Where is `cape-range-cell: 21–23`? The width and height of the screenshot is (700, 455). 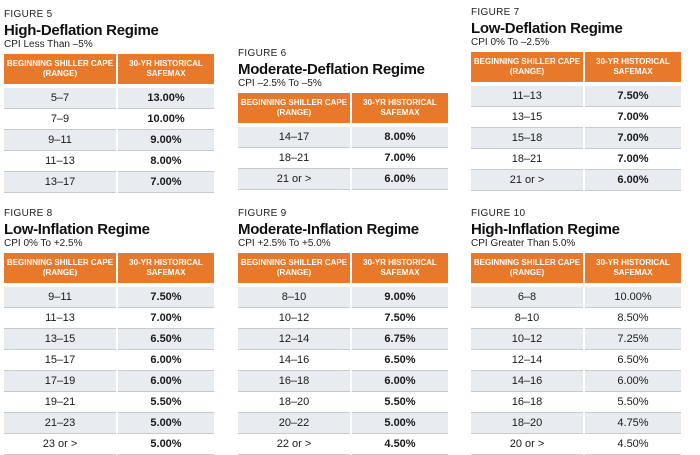 cape-range-cell: 21–23 is located at coordinates (60, 423).